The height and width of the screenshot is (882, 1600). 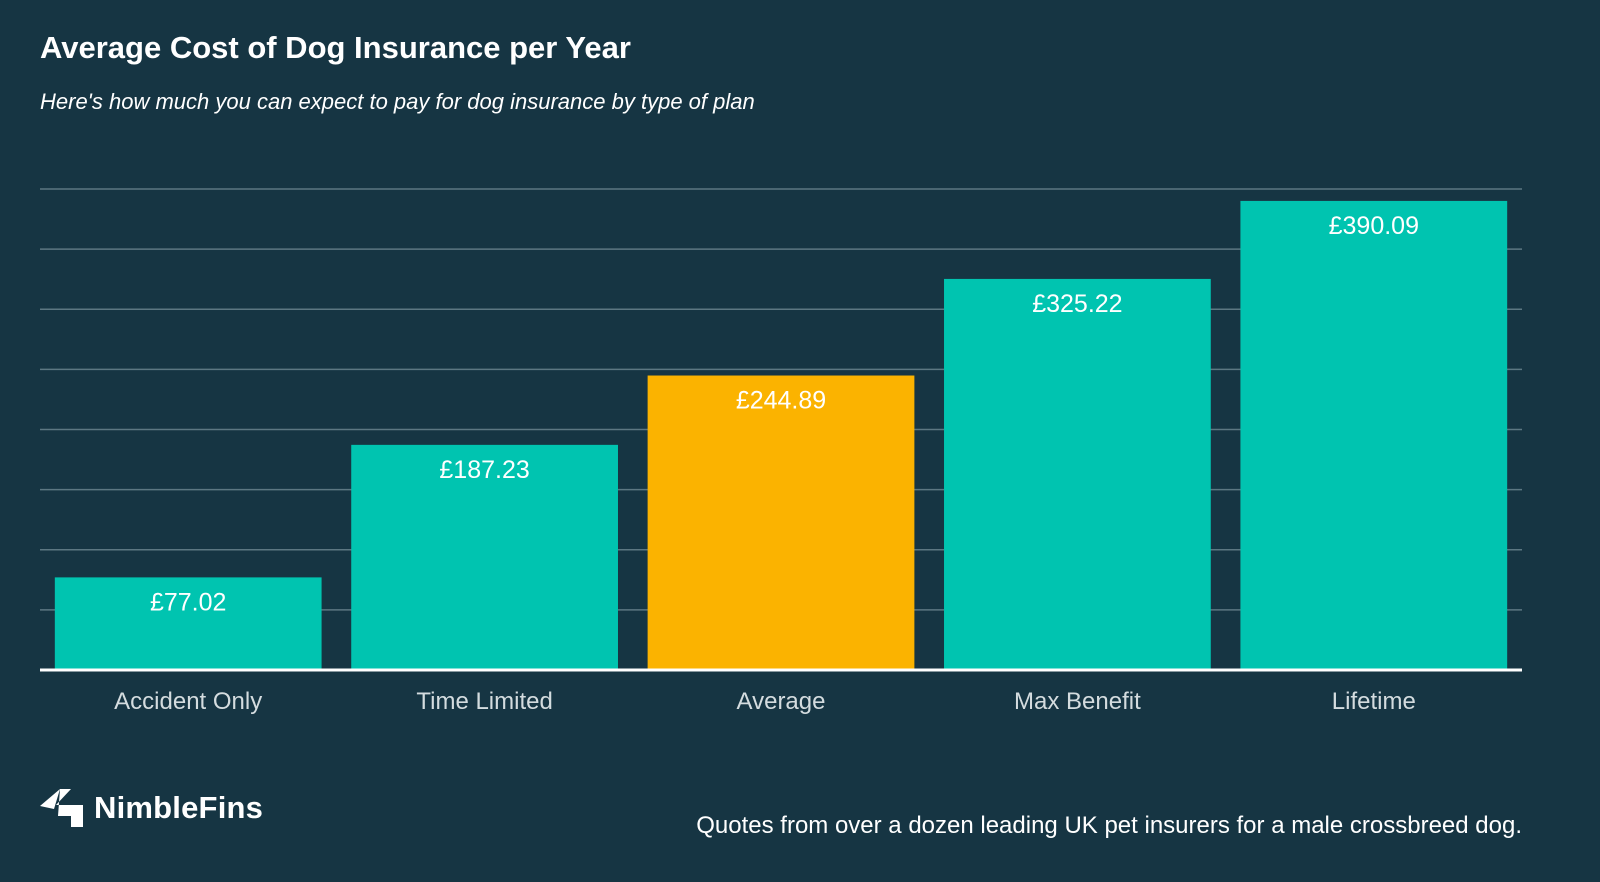 What do you see at coordinates (61, 808) in the screenshot?
I see `nimblefins-logo-icon` at bounding box center [61, 808].